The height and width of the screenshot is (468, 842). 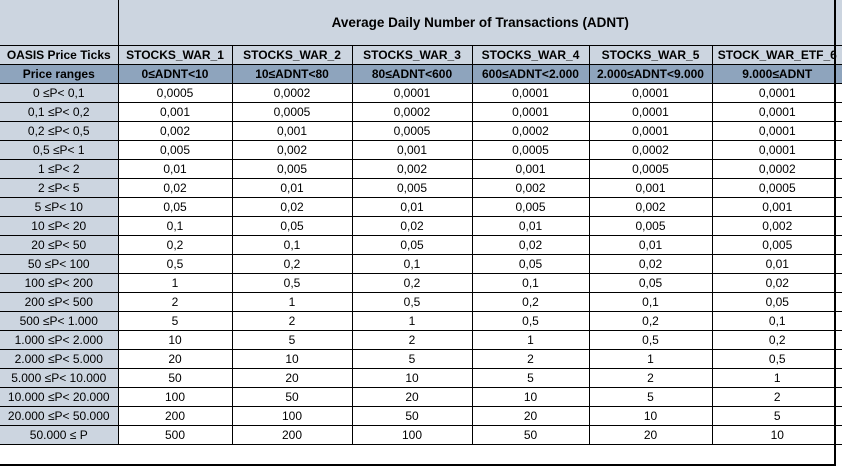 I want to click on table-row: 2 ≤P< 5 0,02 0,01 0,005 0,002 0,001 0,0005, so click(x=421, y=187).